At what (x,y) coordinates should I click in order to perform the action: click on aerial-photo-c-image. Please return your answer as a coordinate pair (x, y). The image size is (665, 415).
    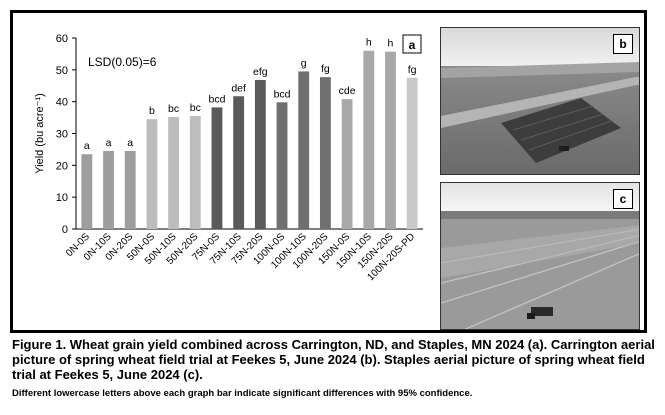
    Looking at the image, I should click on (540, 256).